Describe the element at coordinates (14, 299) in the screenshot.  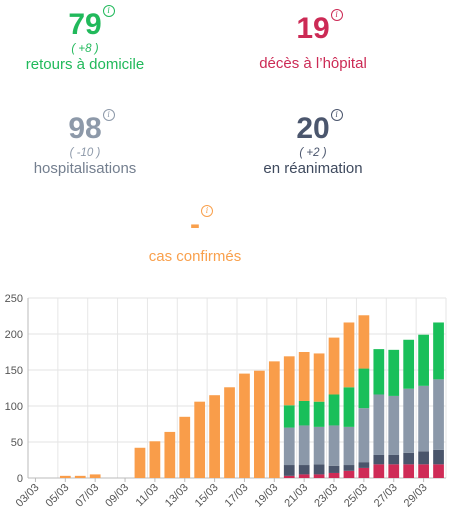
I see `y-tick-label: 250` at that location.